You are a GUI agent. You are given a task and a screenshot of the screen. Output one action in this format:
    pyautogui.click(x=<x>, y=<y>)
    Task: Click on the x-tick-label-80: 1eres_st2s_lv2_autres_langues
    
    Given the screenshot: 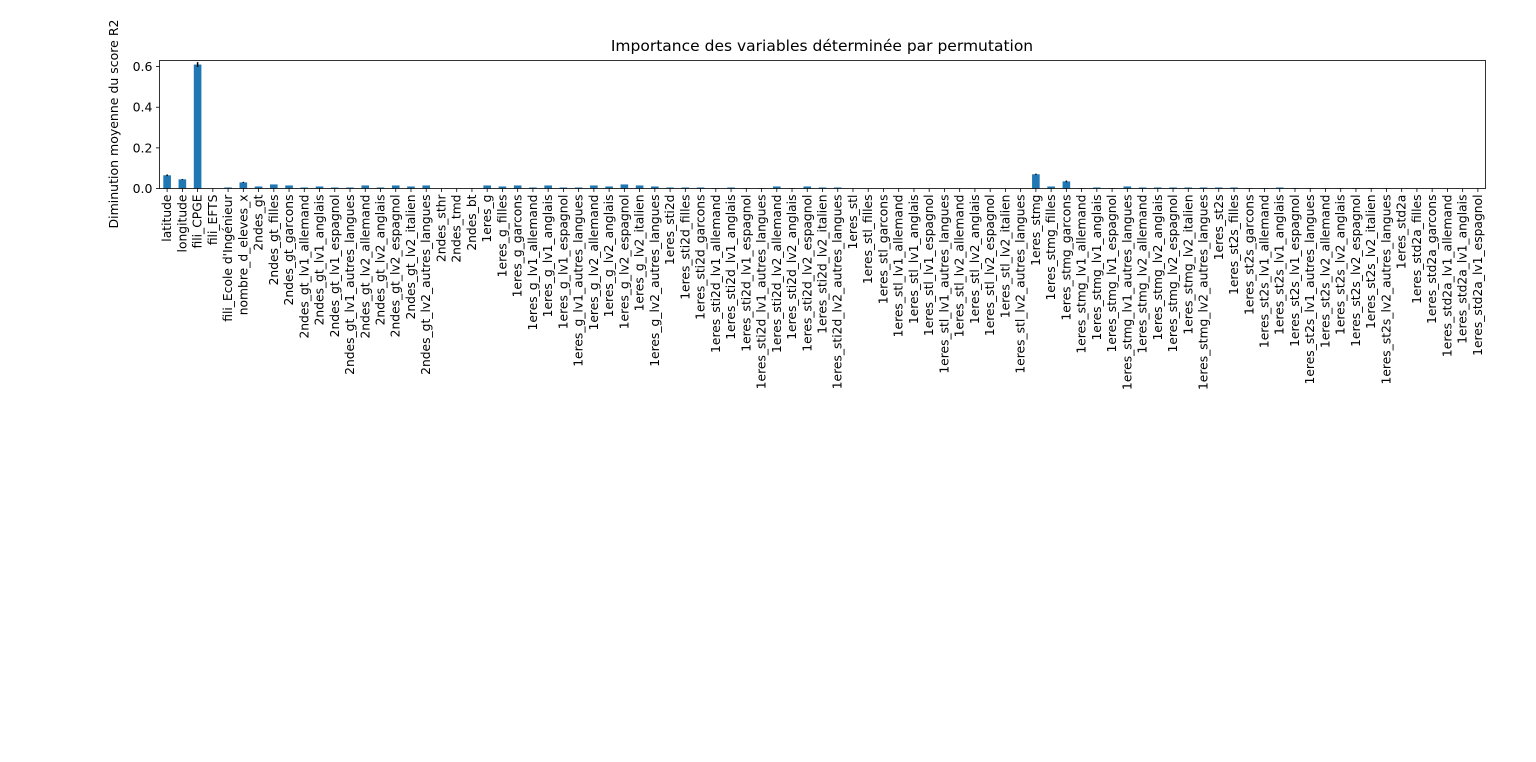 What is the action you would take?
    pyautogui.click(x=1386, y=290)
    